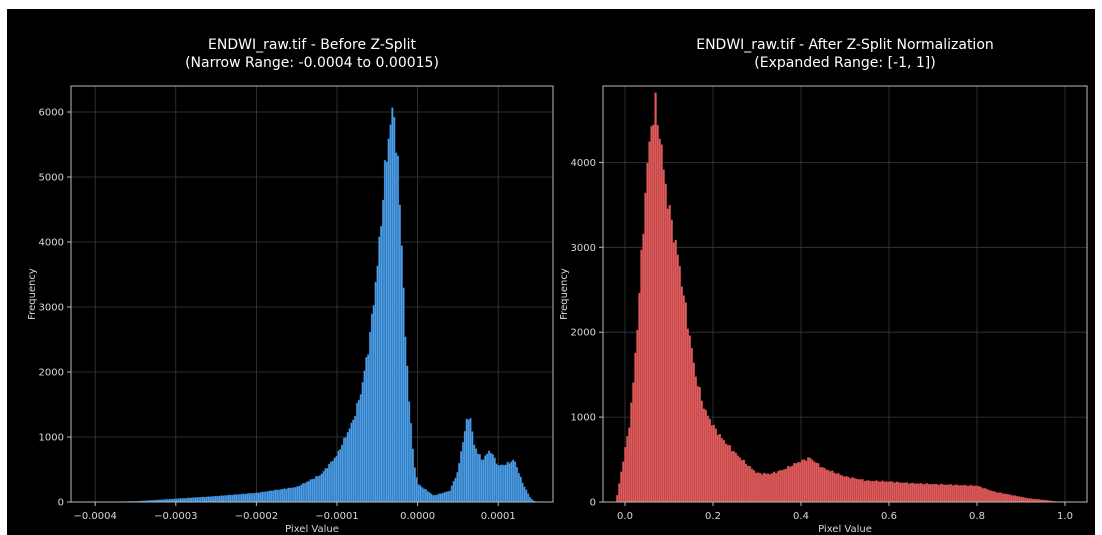 This screenshot has width=1102, height=535. I want to click on y-tick-label: 1000, so click(51, 438).